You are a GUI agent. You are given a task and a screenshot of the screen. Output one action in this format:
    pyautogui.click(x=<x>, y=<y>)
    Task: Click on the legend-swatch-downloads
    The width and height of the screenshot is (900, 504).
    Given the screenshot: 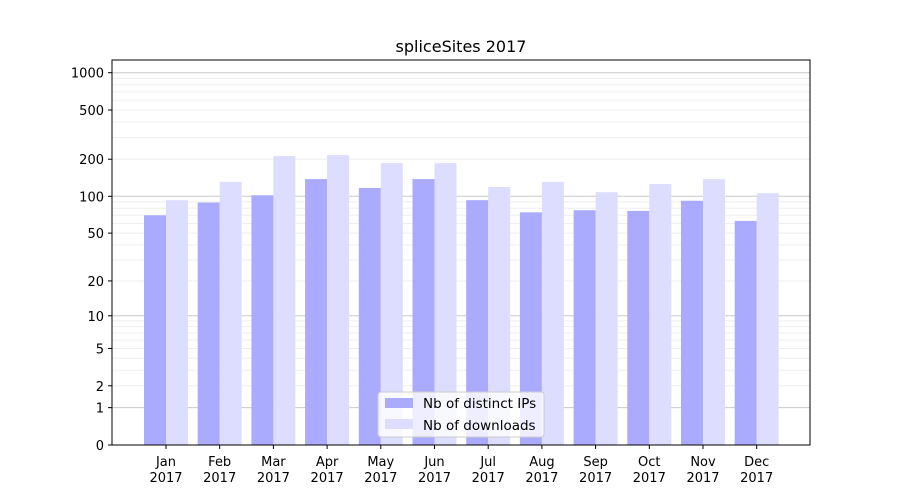 What is the action you would take?
    pyautogui.click(x=399, y=424)
    